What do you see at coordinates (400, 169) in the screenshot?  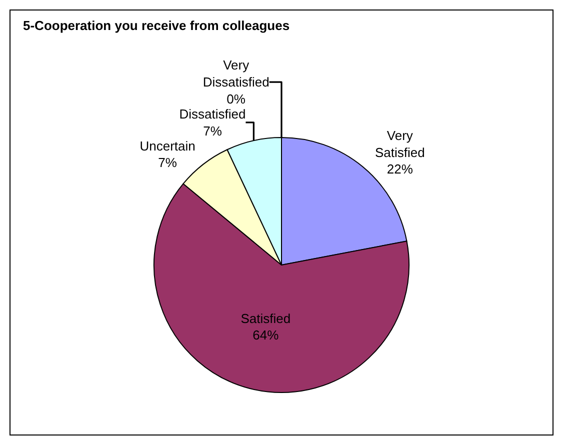 I see `data-label: 22%` at bounding box center [400, 169].